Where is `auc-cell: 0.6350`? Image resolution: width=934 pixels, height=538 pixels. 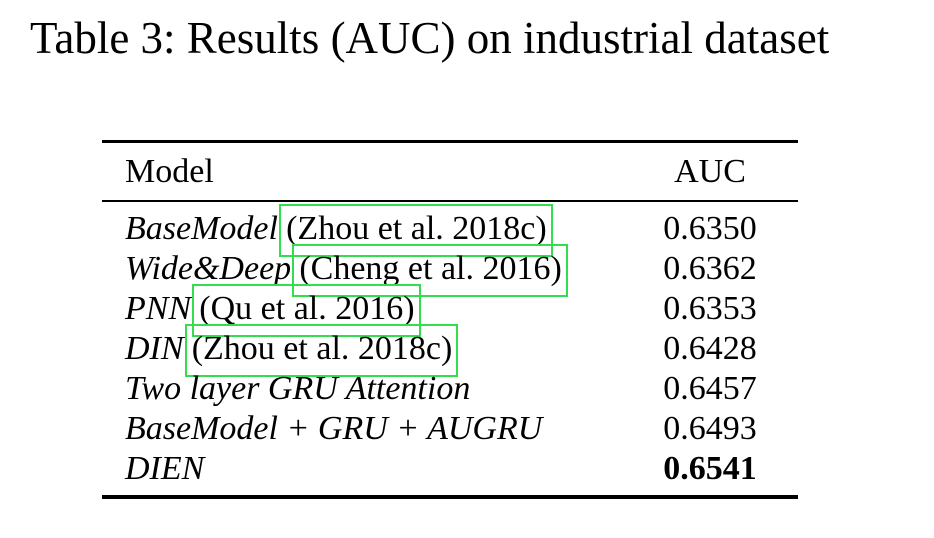 auc-cell: 0.6350 is located at coordinates (710, 228).